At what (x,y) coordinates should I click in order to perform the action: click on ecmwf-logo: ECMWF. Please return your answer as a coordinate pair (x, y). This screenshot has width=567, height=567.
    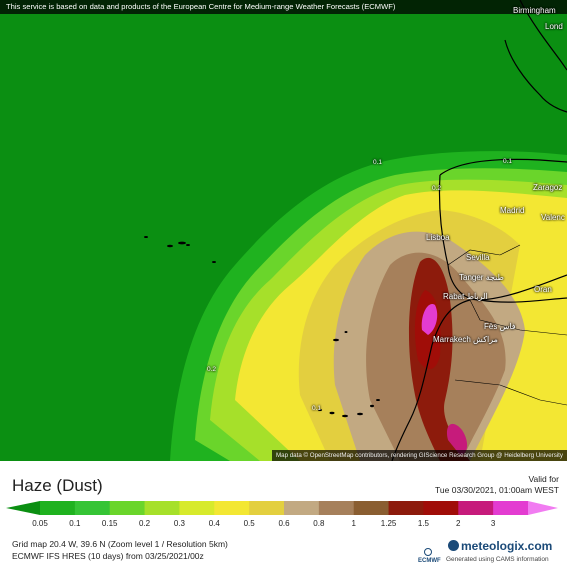
    Looking at the image, I should click on (429, 556).